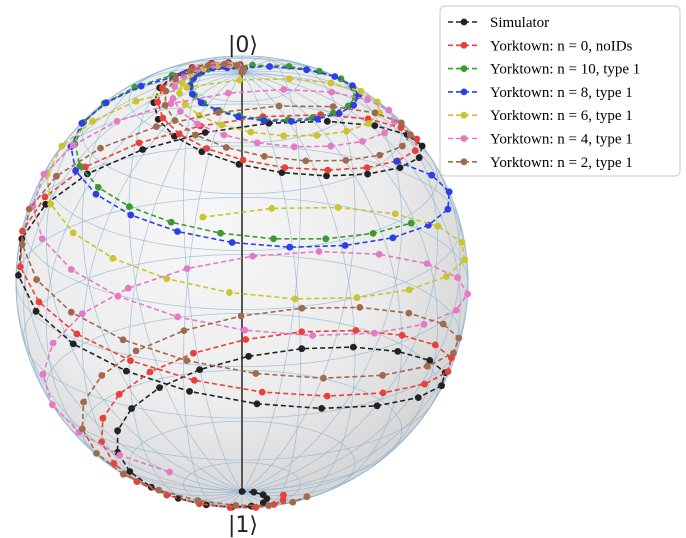 The height and width of the screenshot is (538, 686). Describe the element at coordinates (560, 91) in the screenshot. I see `legend-box` at that location.